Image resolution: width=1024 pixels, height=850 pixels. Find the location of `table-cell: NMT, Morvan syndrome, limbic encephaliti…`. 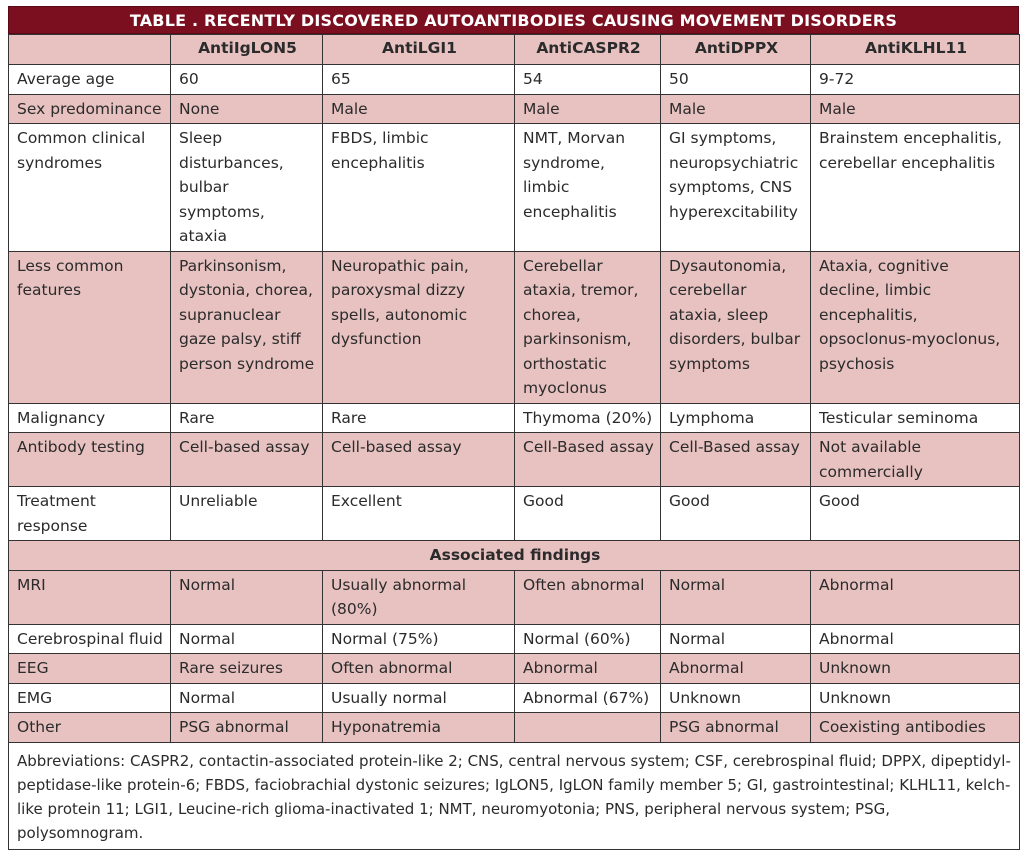

table-cell: NMT, Morvan syndrome, limbic encephaliti… is located at coordinates (587, 187).